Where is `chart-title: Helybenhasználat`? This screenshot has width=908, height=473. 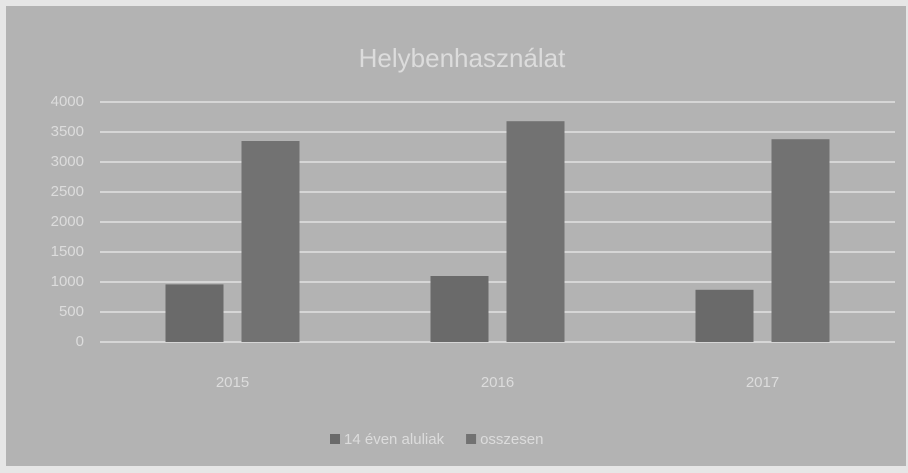
chart-title: Helybenhasználat is located at coordinates (462, 58).